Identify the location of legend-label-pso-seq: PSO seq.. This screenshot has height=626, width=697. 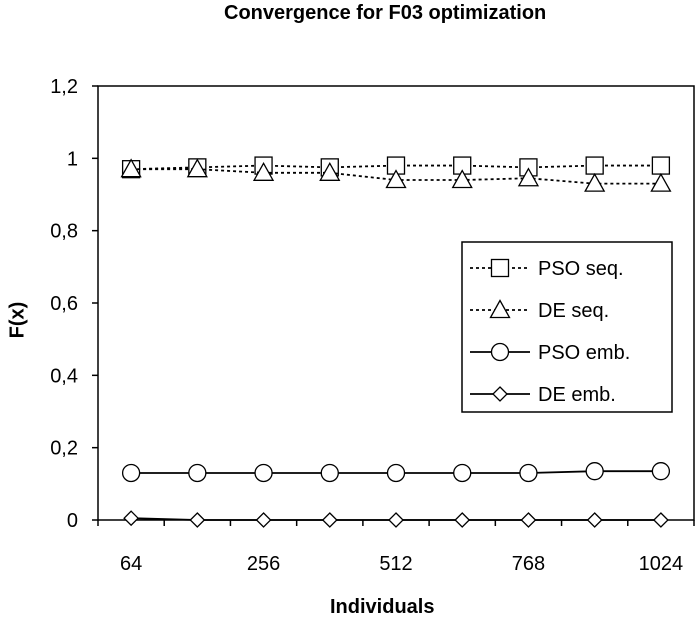
(581, 269).